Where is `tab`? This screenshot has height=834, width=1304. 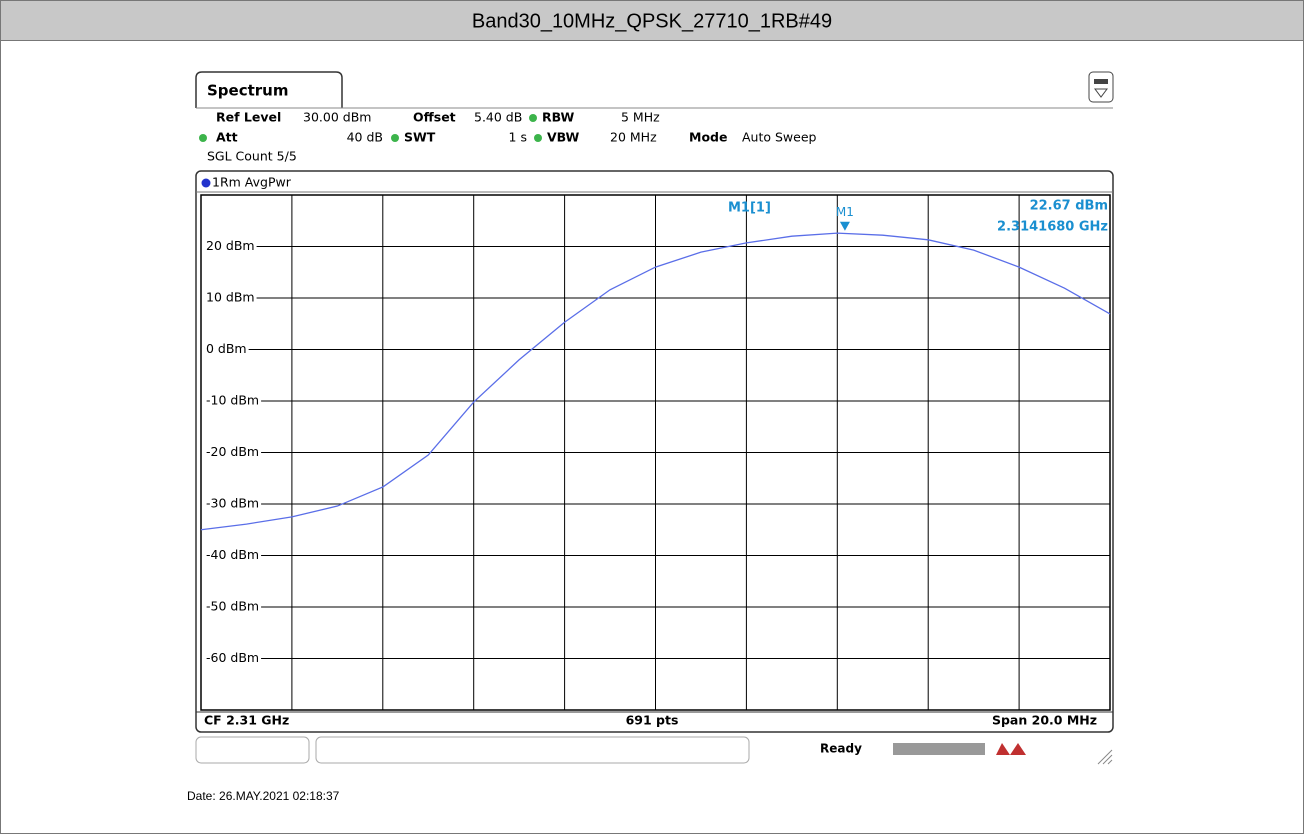
tab is located at coordinates (269, 89).